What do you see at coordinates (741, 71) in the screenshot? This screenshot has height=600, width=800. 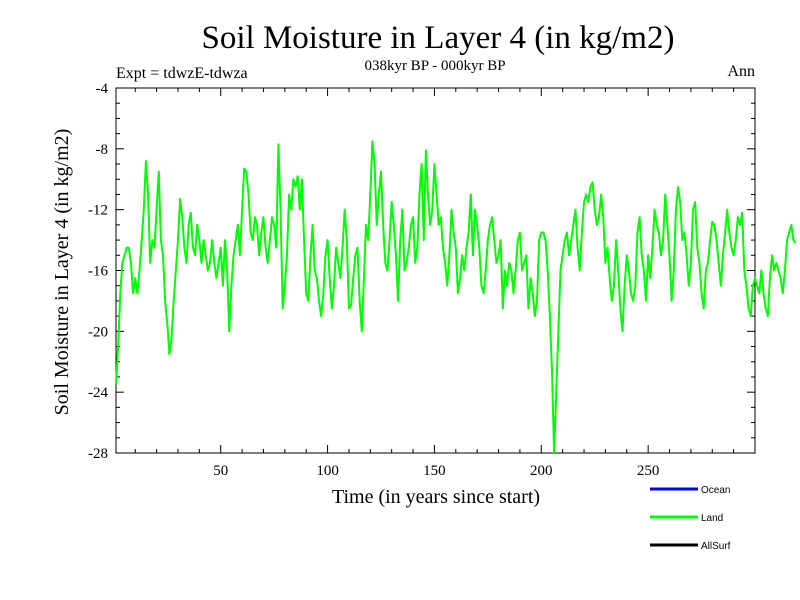 I see `period-label: Ann` at bounding box center [741, 71].